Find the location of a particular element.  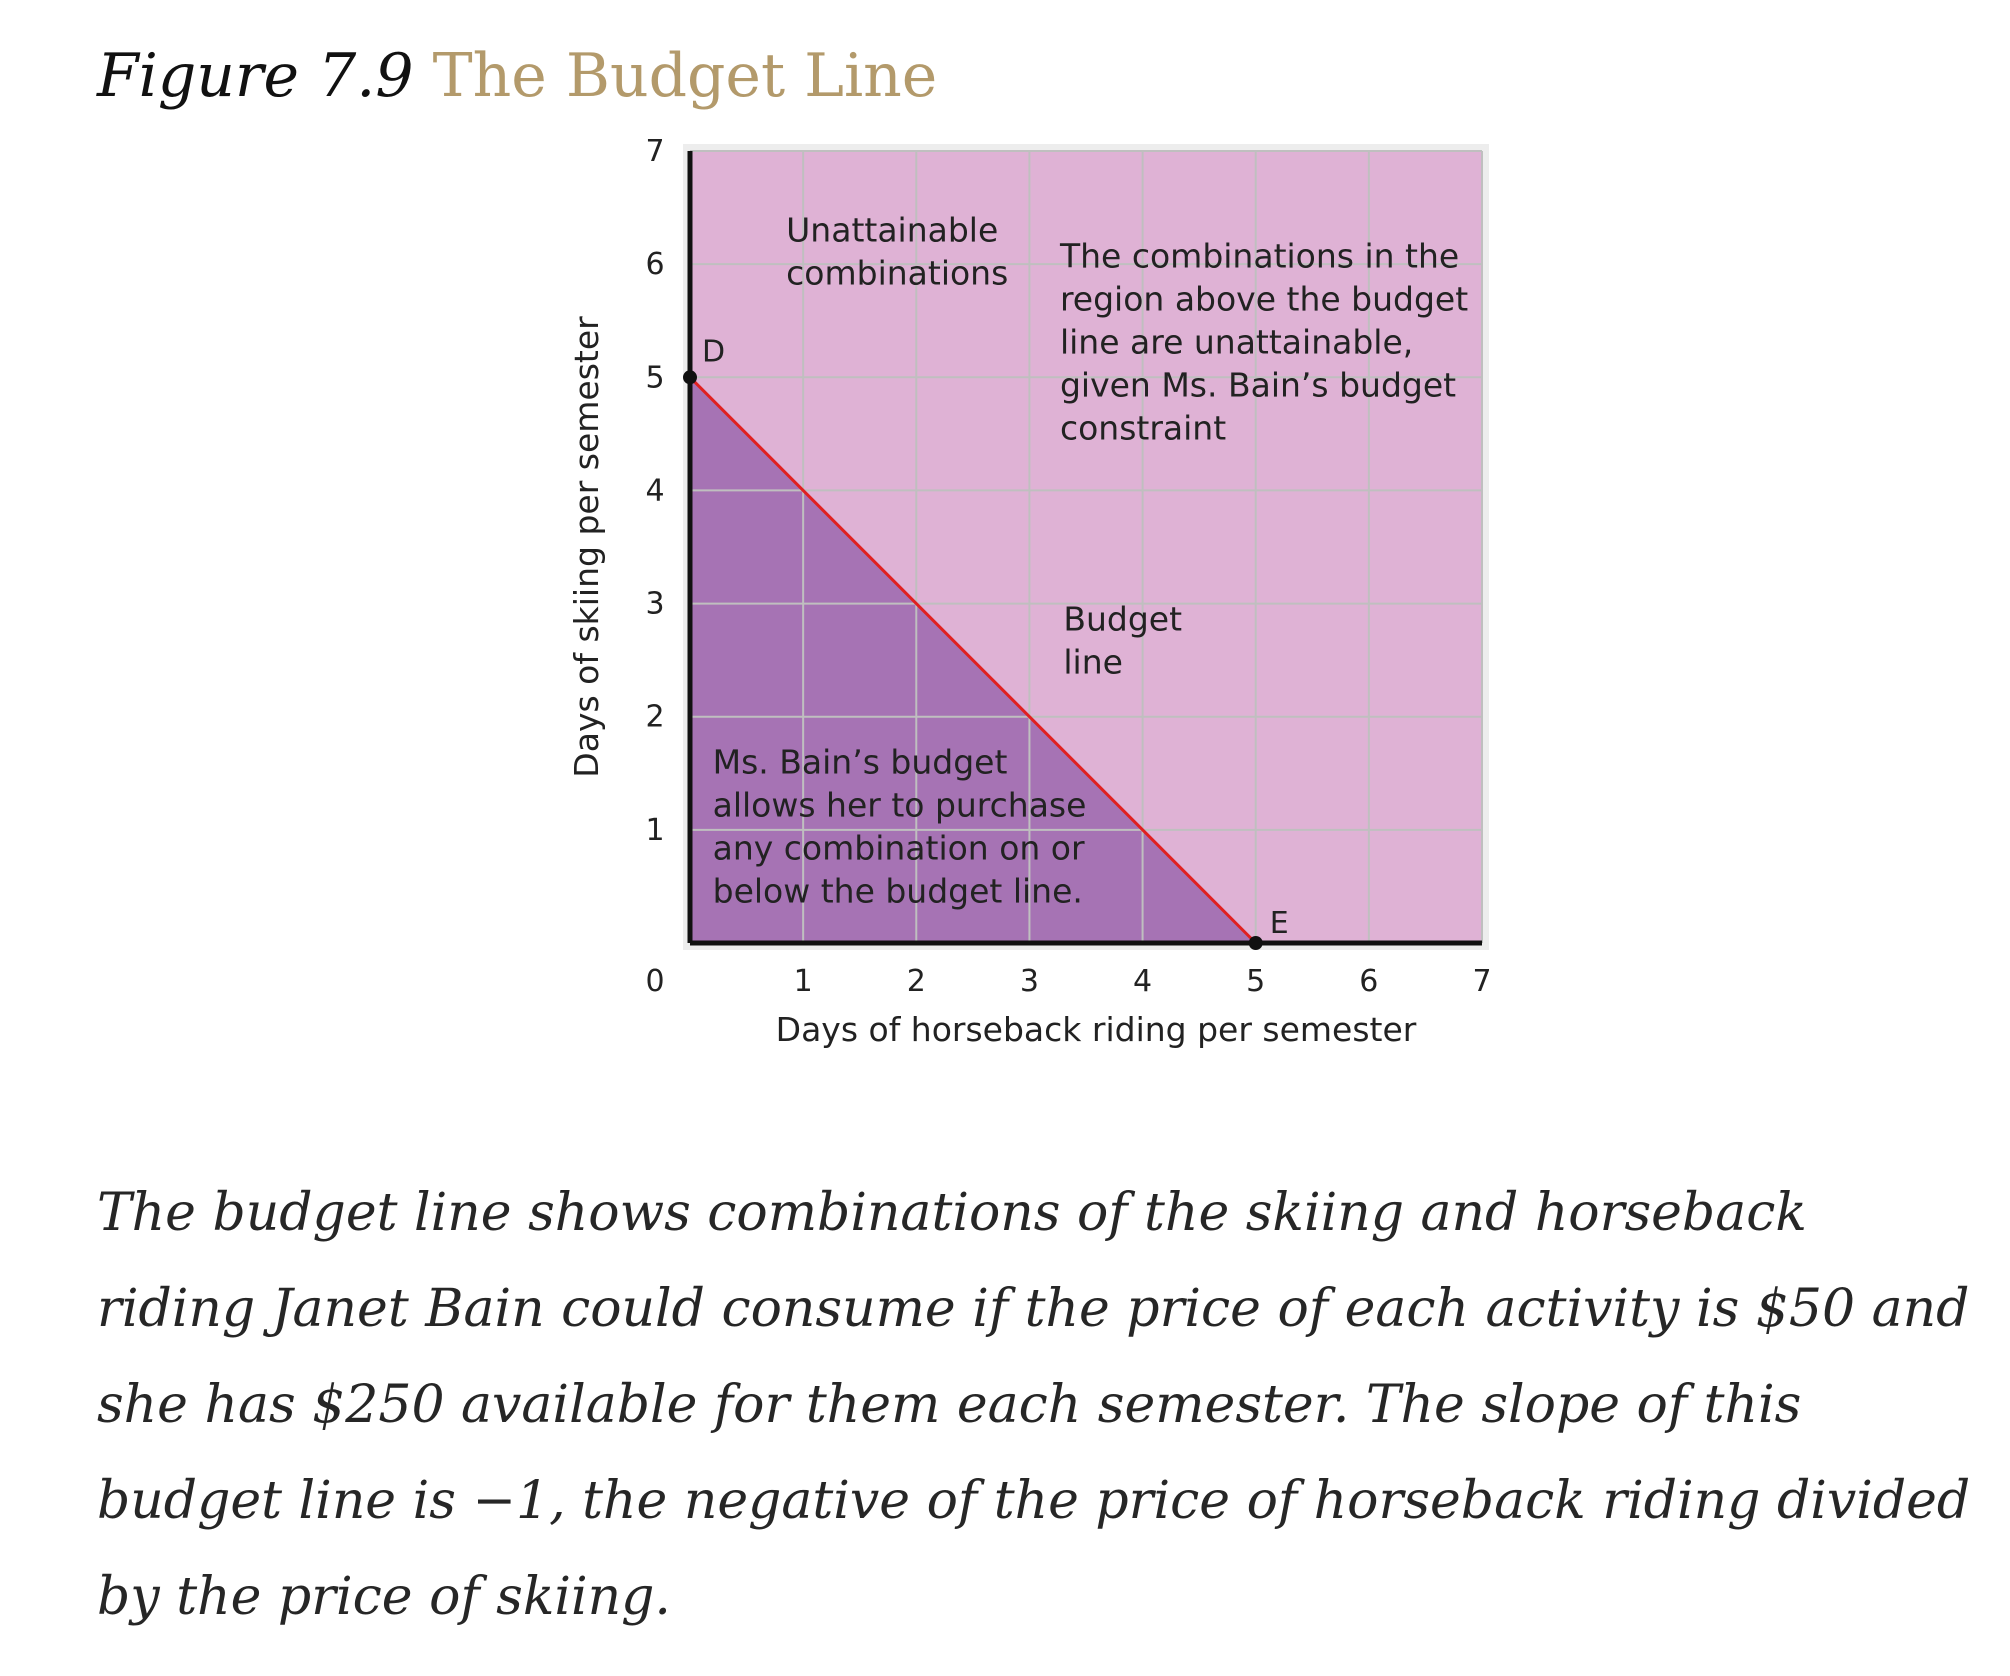

annotation-explain_above-line: region above the budget is located at coordinates (1264, 299).